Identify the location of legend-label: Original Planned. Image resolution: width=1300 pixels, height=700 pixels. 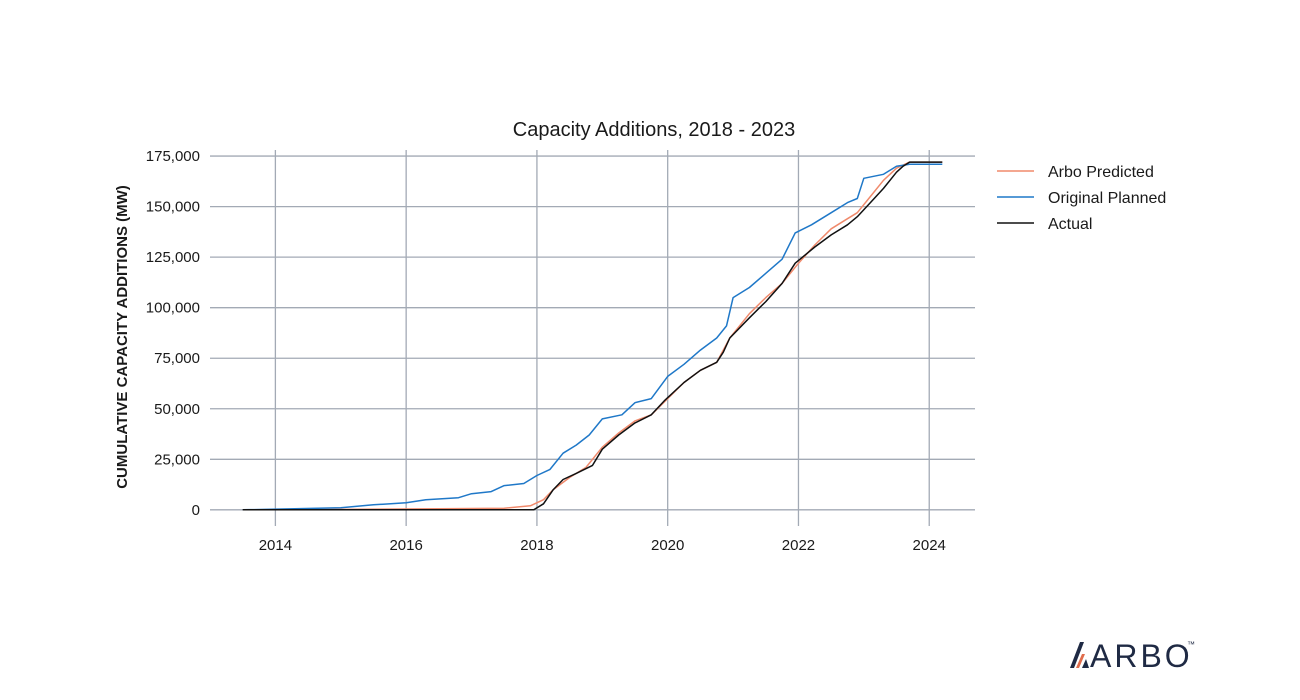
(1107, 198).